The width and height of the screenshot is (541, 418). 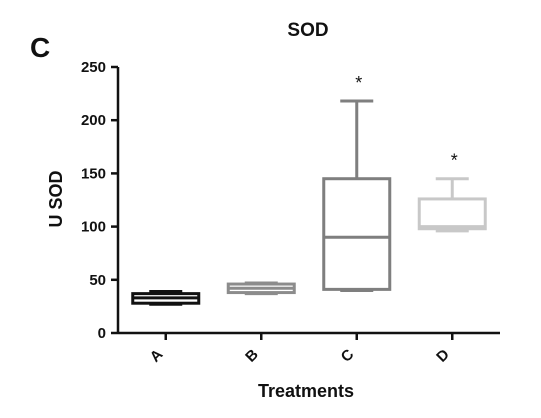 I want to click on y-axis-label: U SOD, so click(x=56, y=198).